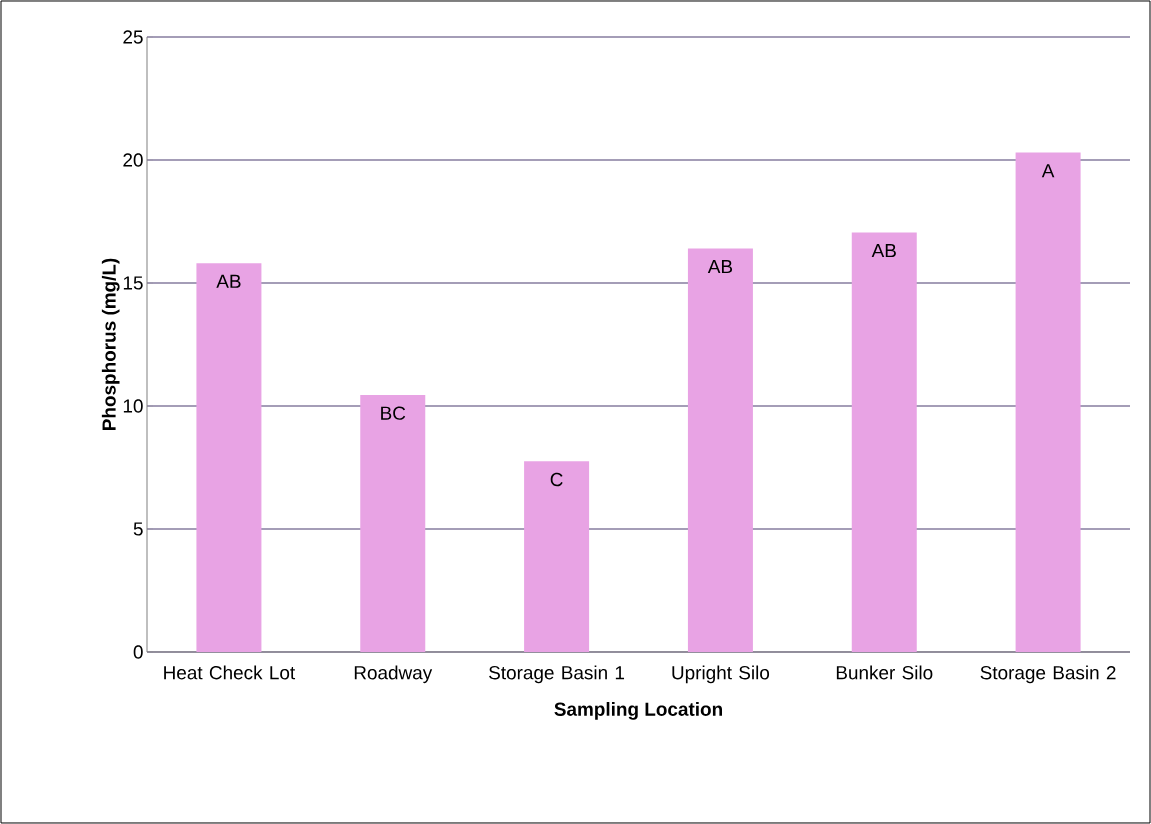  I want to click on y-axis-title: Phosphorus (mg/L), so click(110, 344).